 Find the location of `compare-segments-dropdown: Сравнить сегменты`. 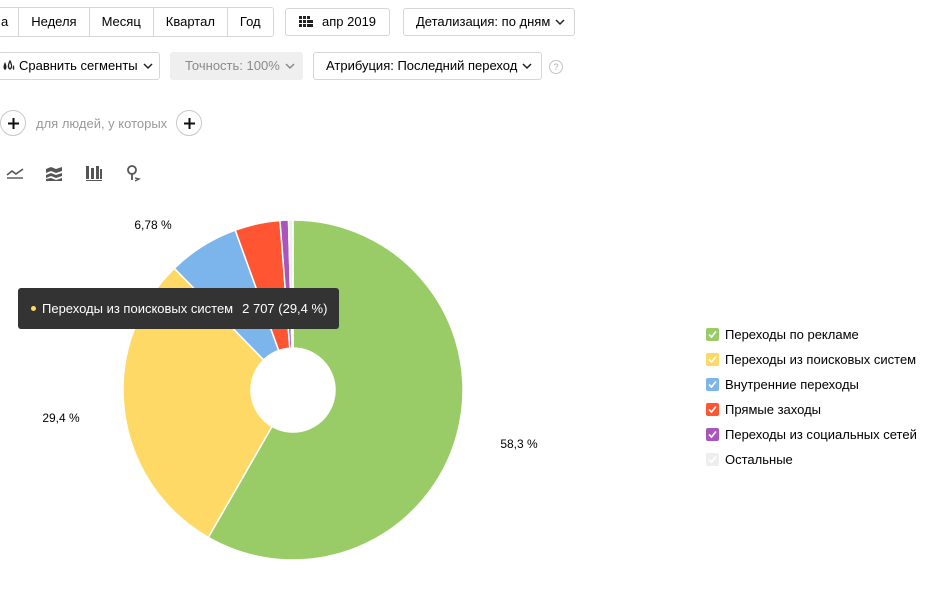

compare-segments-dropdown: Сравнить сегменты is located at coordinates (80, 66).